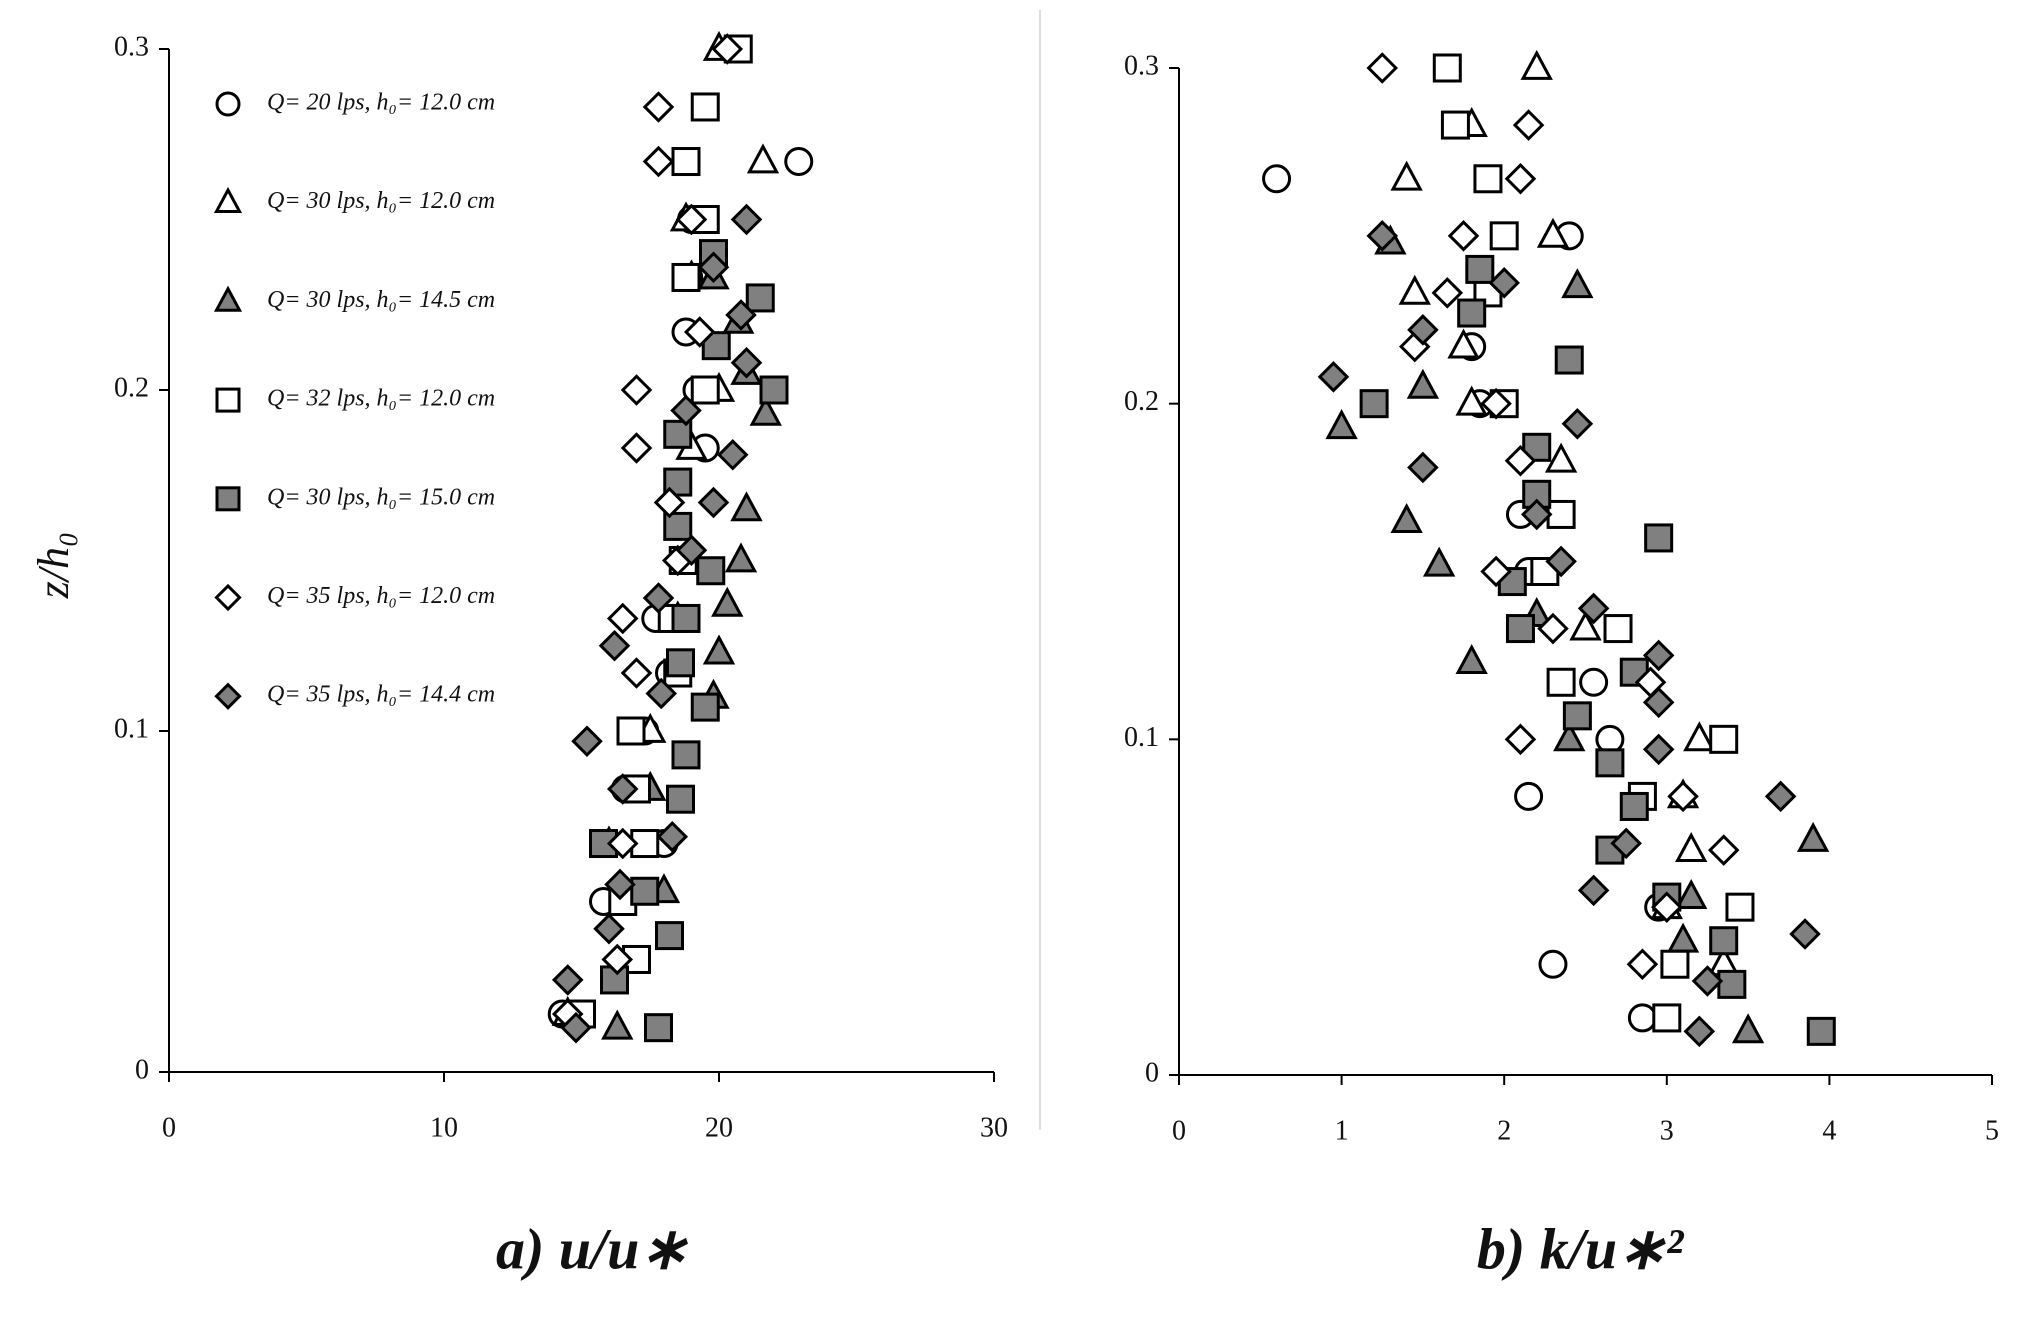  What do you see at coordinates (381, 497) in the screenshot?
I see `legend-label: Q= 30 lps, h₀= 15.0 cm` at bounding box center [381, 497].